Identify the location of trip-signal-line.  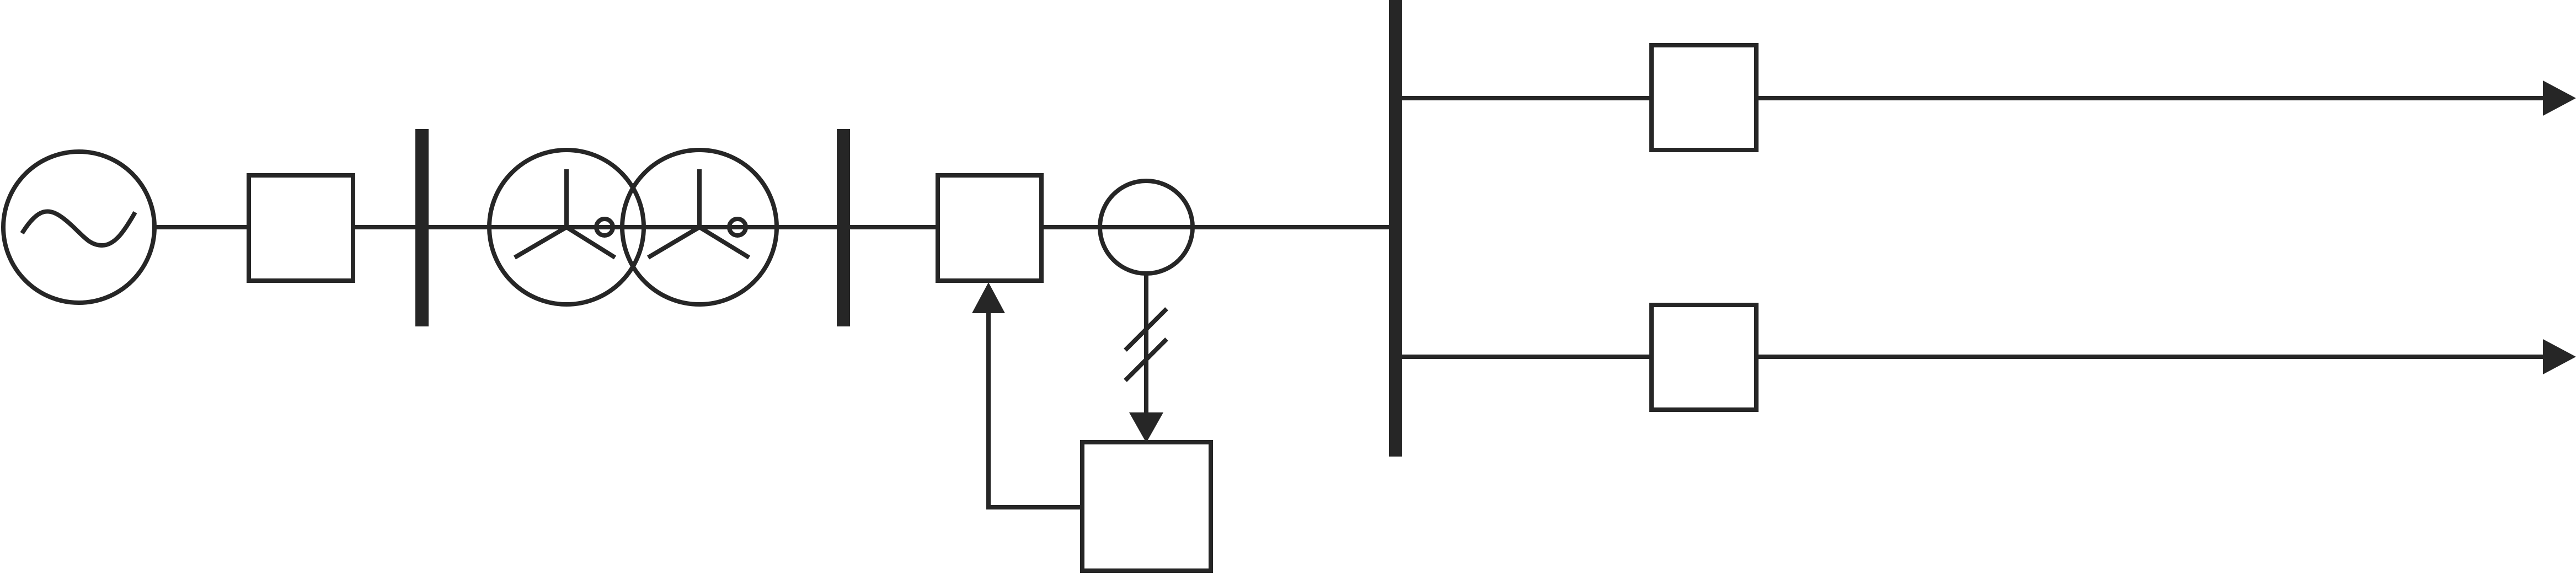
(1027, 396).